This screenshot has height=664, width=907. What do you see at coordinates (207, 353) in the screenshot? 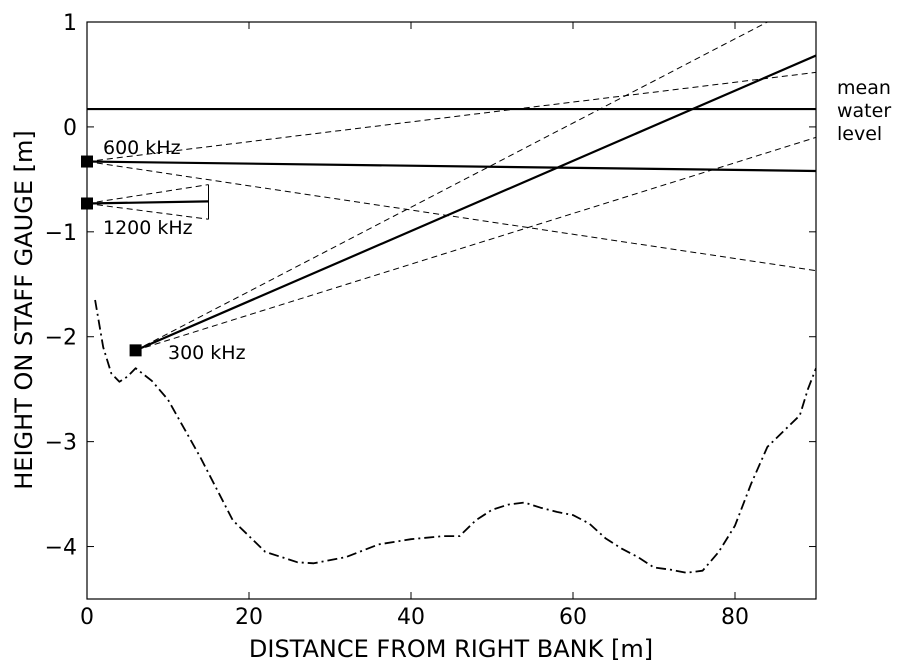
I see `instrument-label-300khz: 300 kHz` at bounding box center [207, 353].